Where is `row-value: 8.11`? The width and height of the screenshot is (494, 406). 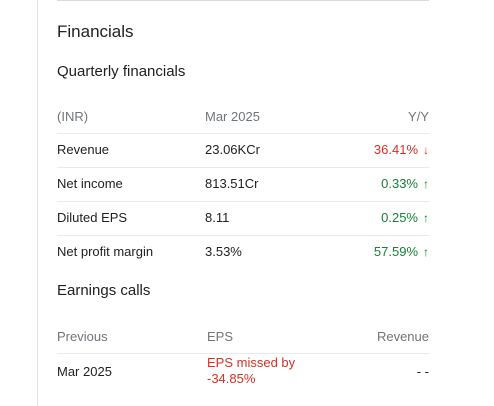 row-value: 8.11 is located at coordinates (217, 217).